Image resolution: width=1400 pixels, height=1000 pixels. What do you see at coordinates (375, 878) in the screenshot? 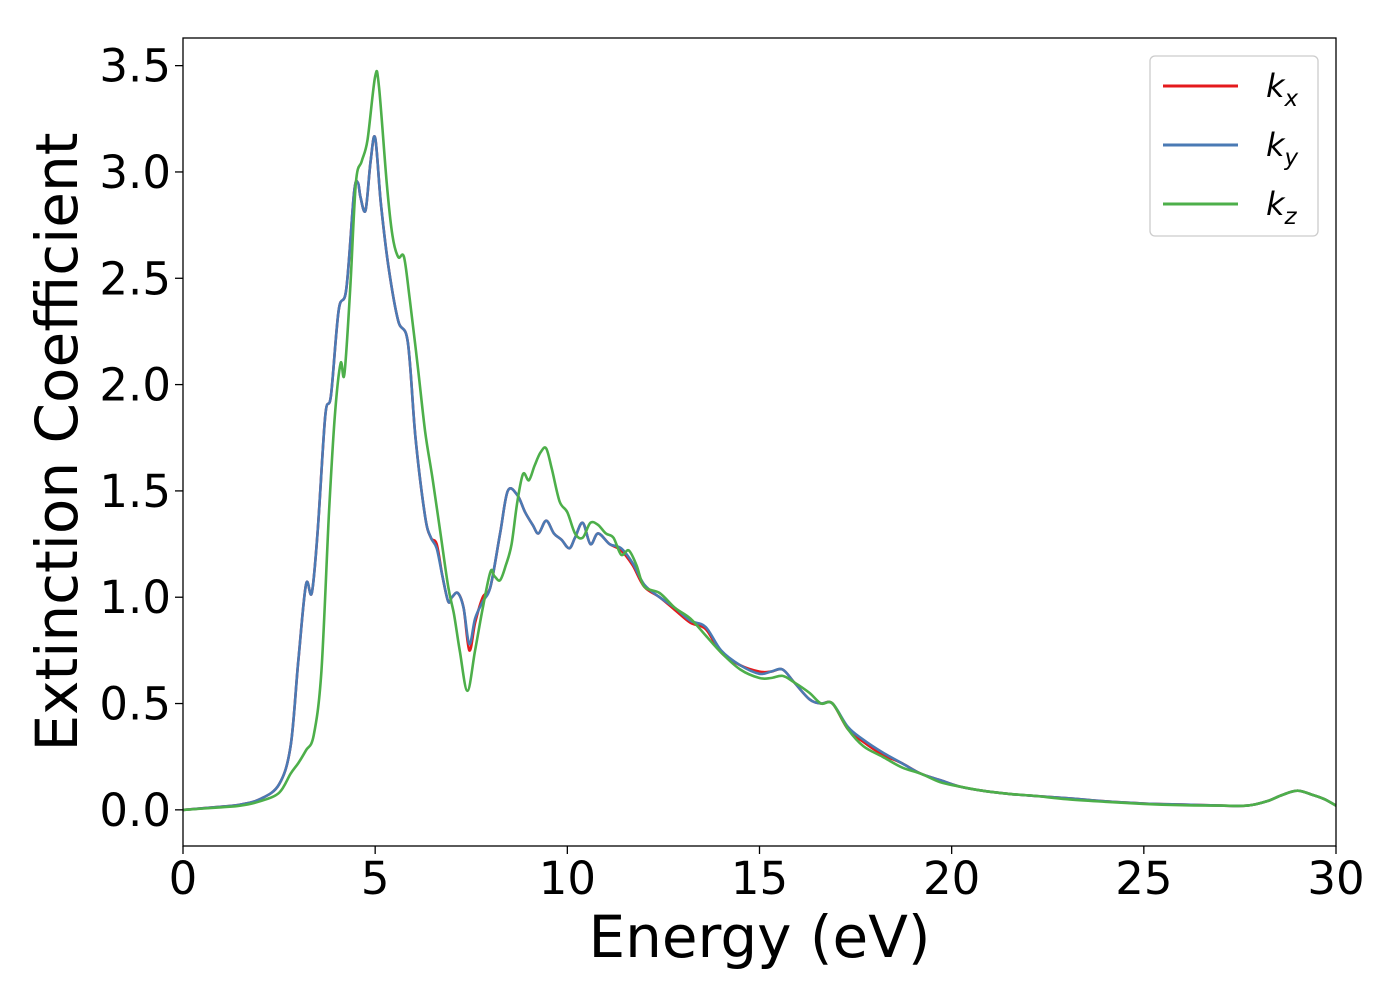
I see `x-tick-label: 5` at bounding box center [375, 878].